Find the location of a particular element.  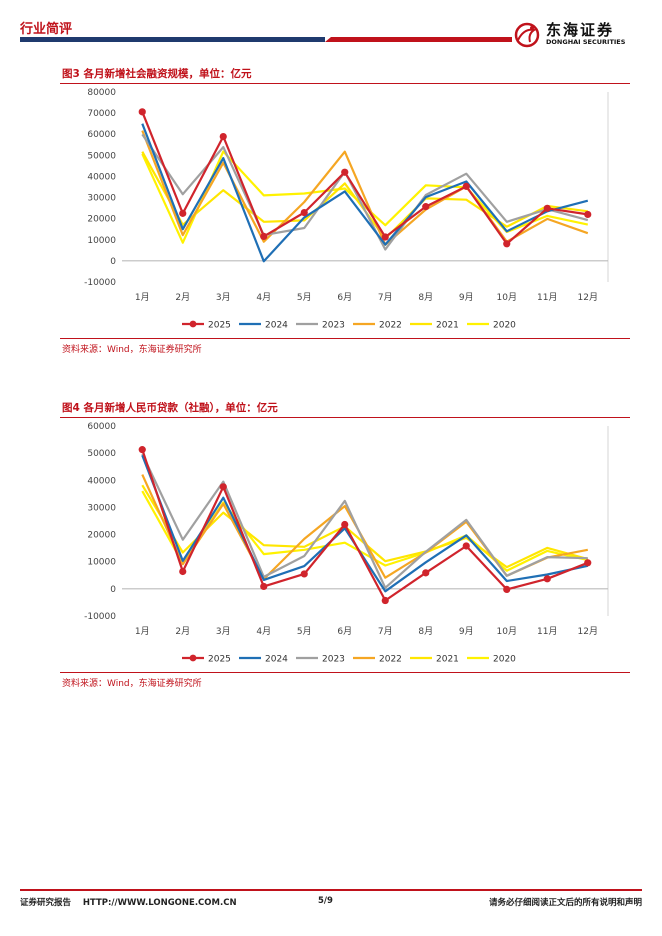

y-tick-label: -10000 is located at coordinates (100, 283).